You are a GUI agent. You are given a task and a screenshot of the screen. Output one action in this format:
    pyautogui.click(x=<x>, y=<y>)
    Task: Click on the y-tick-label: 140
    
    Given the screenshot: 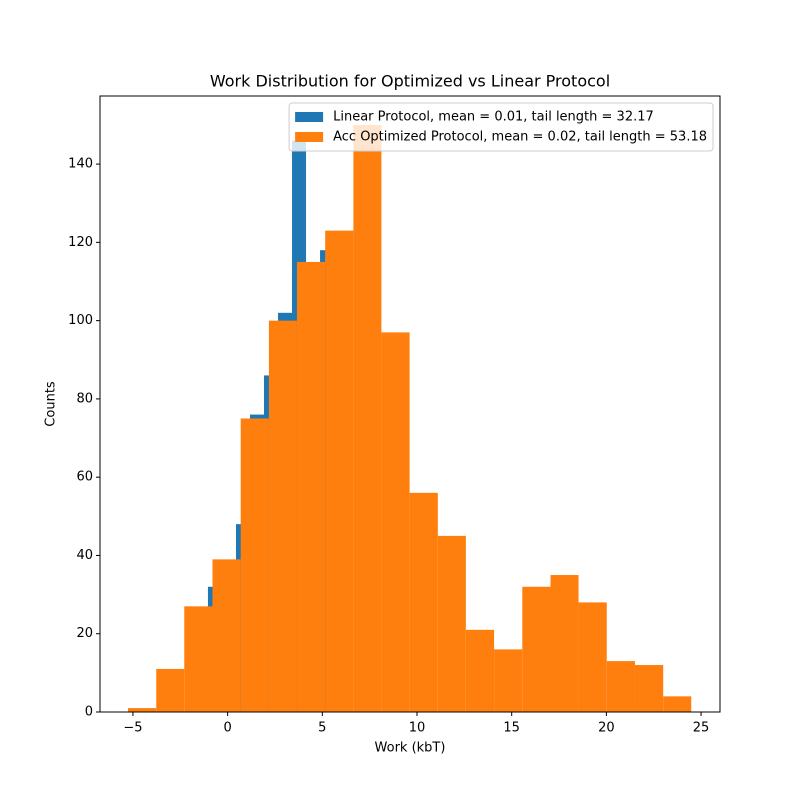 What is the action you would take?
    pyautogui.click(x=80, y=164)
    